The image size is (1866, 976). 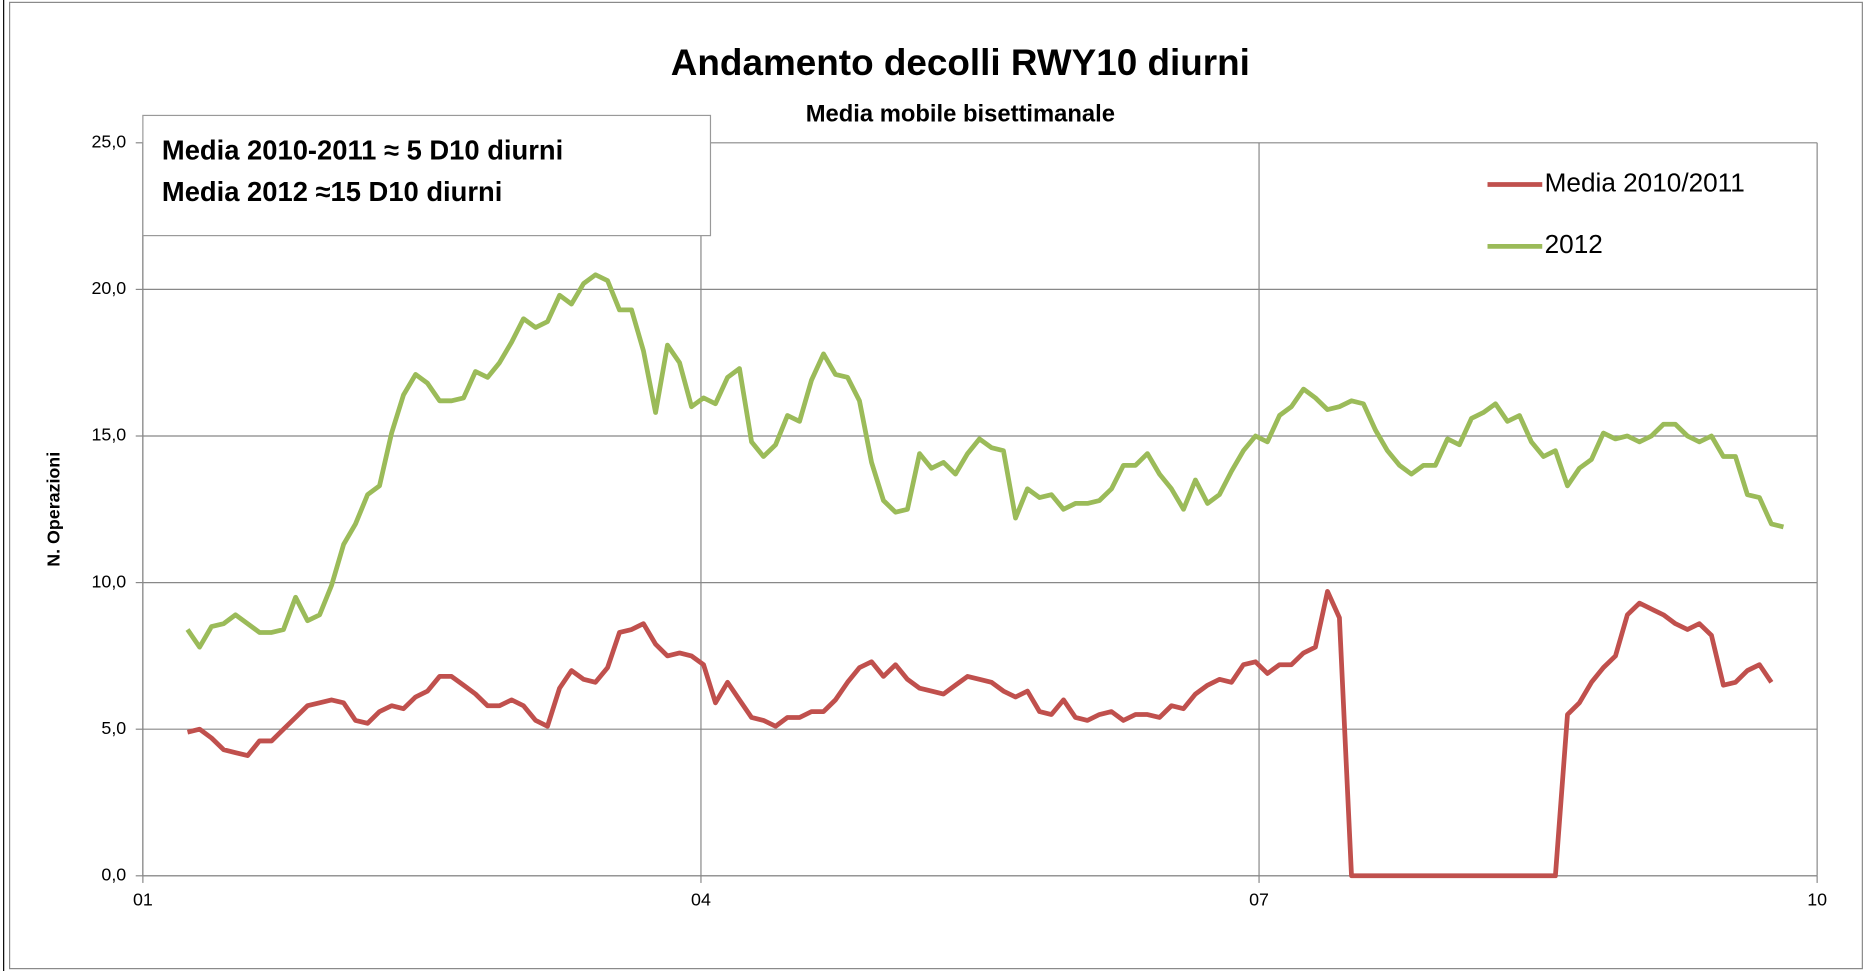 What do you see at coordinates (113, 728) in the screenshot?
I see `y-tick-label: 5,0` at bounding box center [113, 728].